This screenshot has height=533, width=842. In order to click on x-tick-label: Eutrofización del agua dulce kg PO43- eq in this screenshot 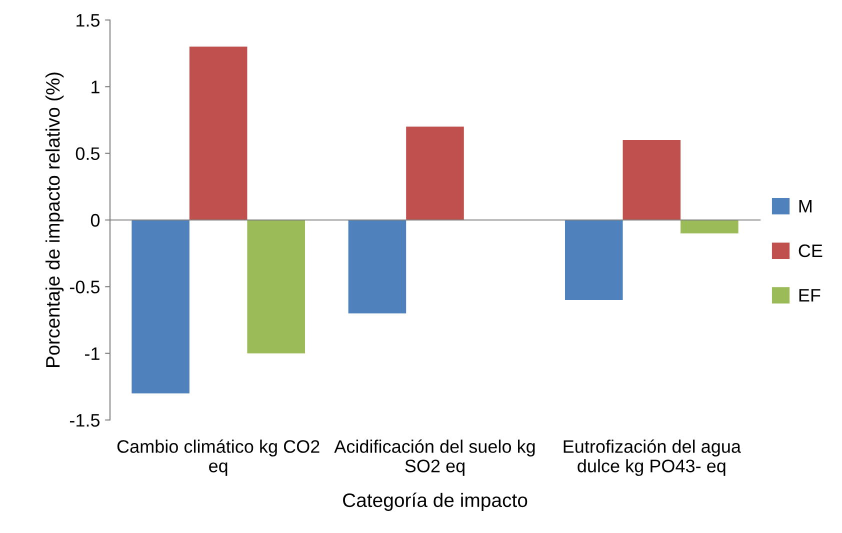, I will do `click(653, 457)`.